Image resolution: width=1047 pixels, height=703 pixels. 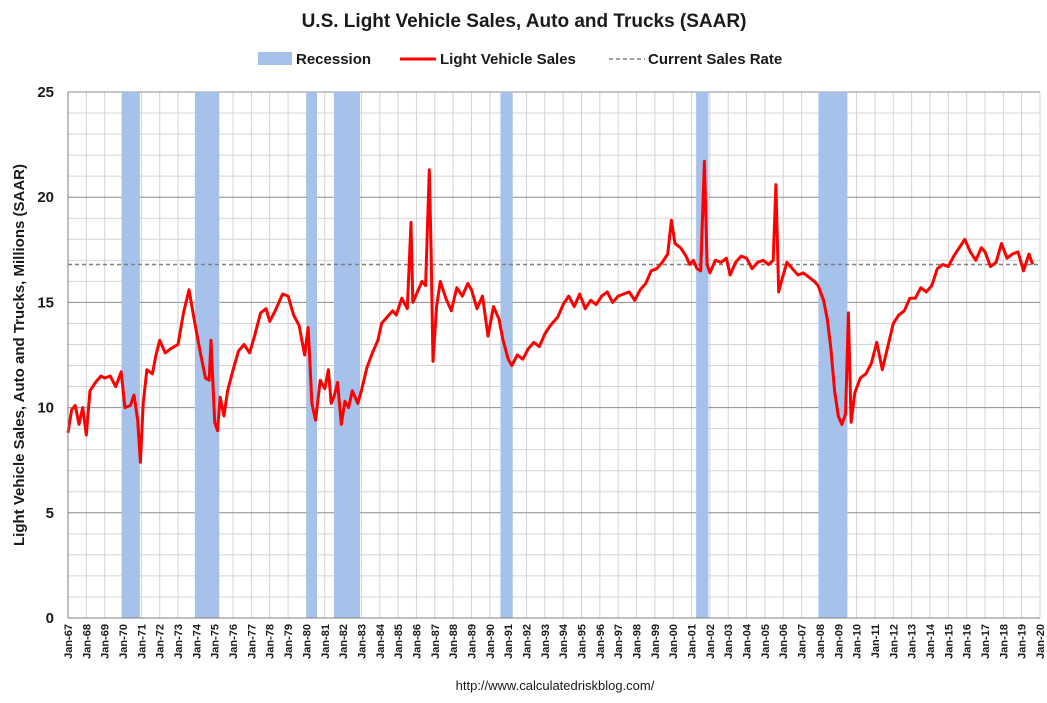 I want to click on x-tick-label: Jan-84, so click(x=381, y=641).